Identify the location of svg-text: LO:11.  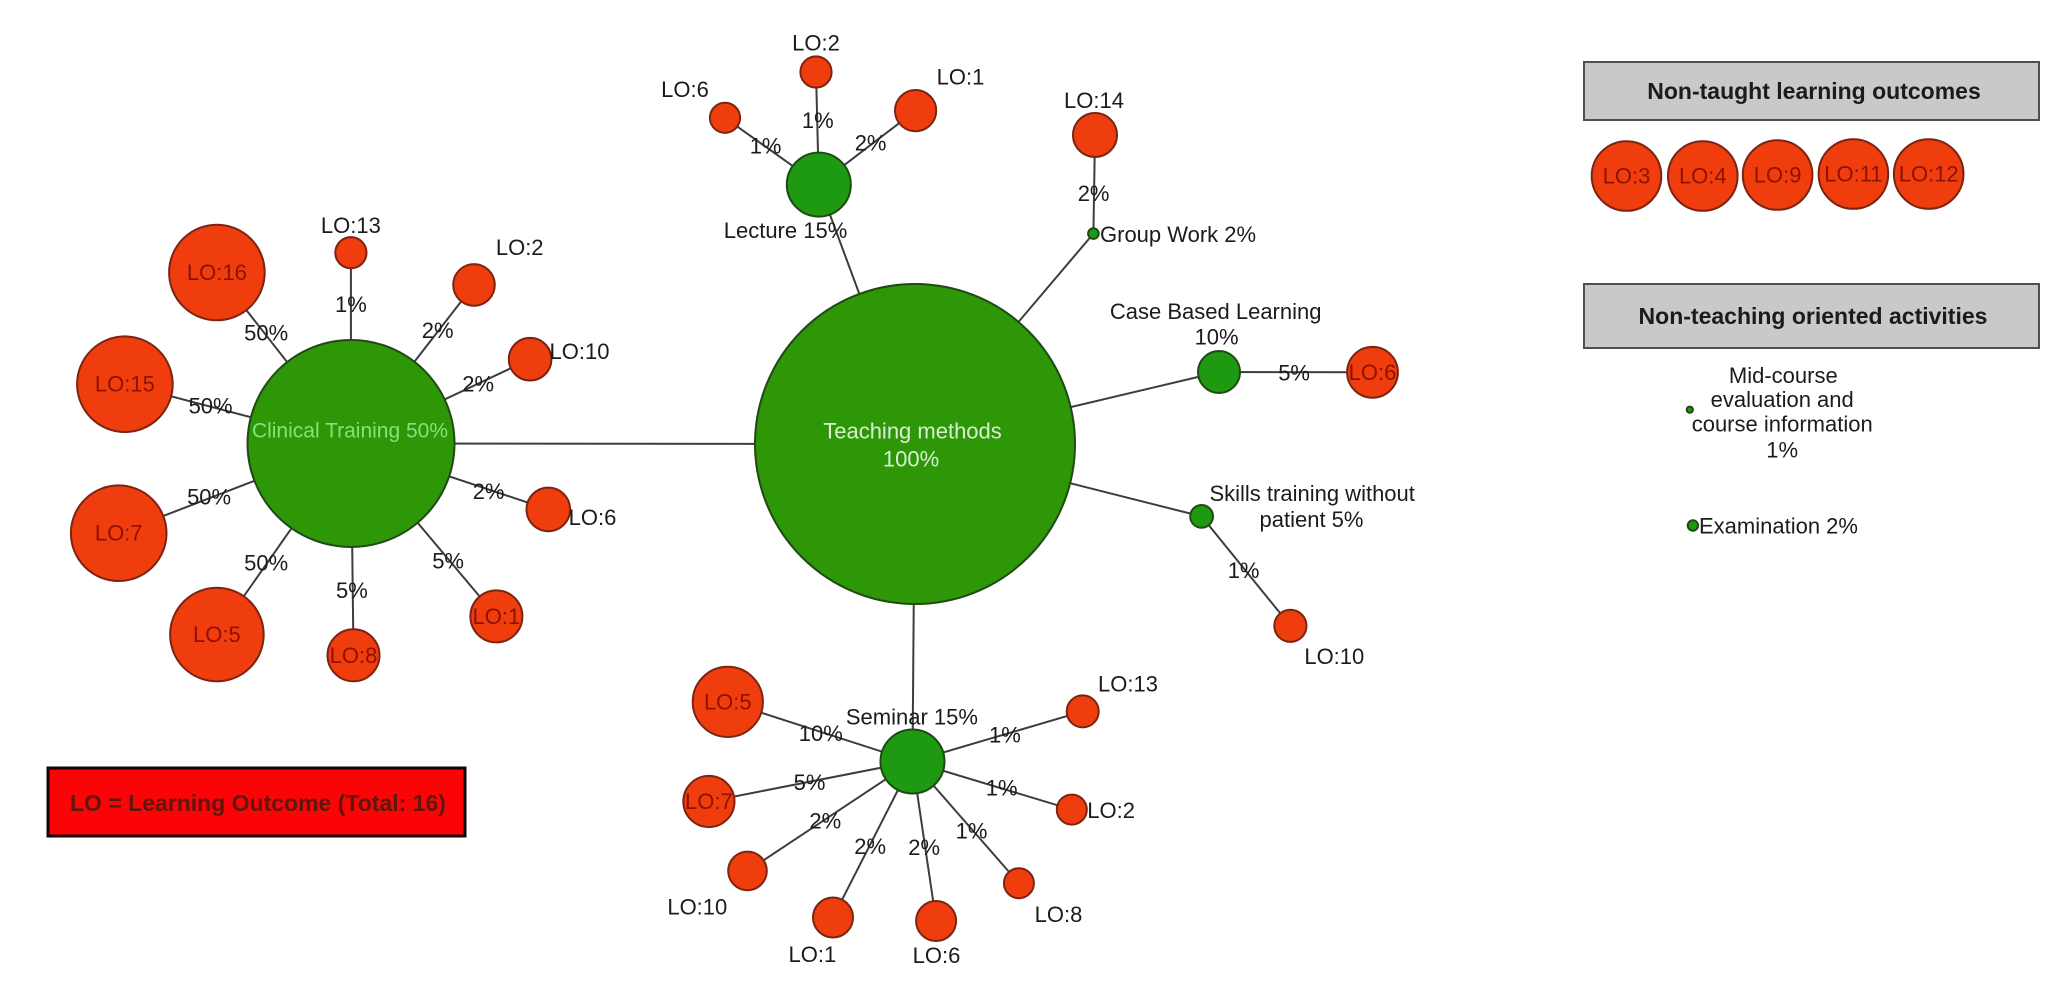
(1853, 174).